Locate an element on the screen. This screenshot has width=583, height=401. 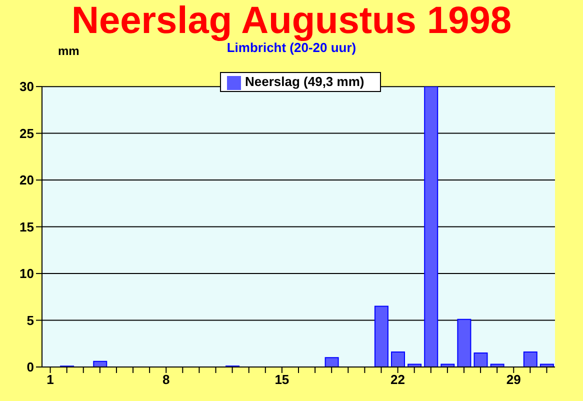
x-tick-label: 29 is located at coordinates (513, 380).